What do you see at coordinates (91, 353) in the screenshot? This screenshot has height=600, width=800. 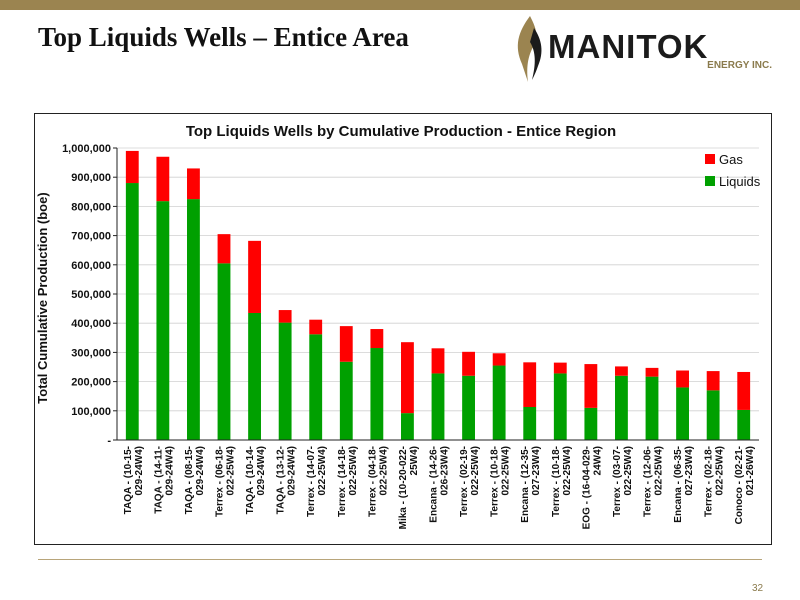 I see `y-tick-label: 300,000` at bounding box center [91, 353].